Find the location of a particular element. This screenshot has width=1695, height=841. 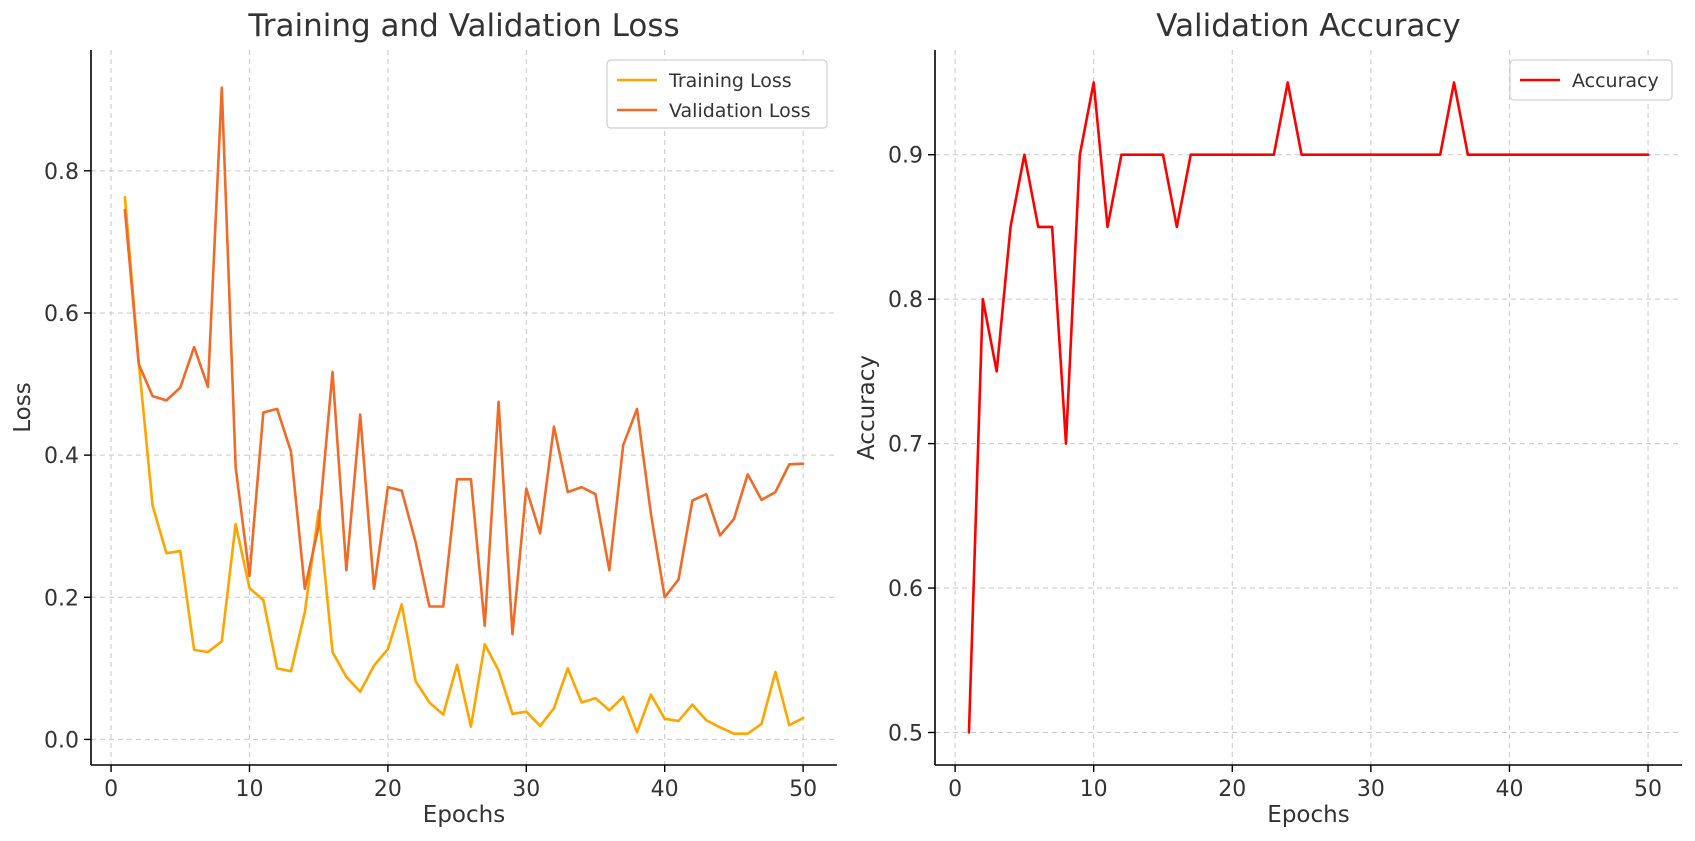

y-tick-label: 0.7 is located at coordinates (905, 445).